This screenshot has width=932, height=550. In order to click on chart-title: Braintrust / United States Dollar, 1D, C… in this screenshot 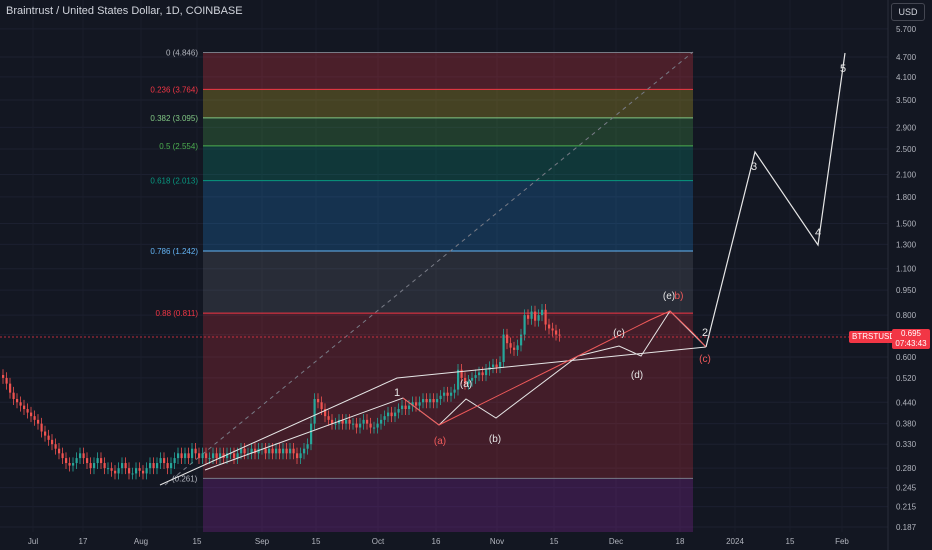, I will do `click(124, 11)`.